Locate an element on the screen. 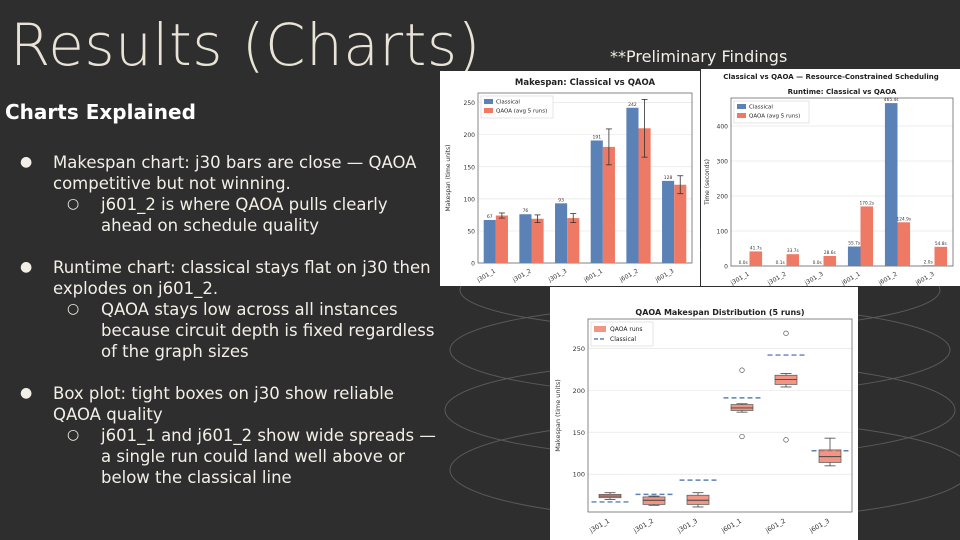 This screenshot has height=540, width=960. data-label: 2.0s is located at coordinates (929, 262).